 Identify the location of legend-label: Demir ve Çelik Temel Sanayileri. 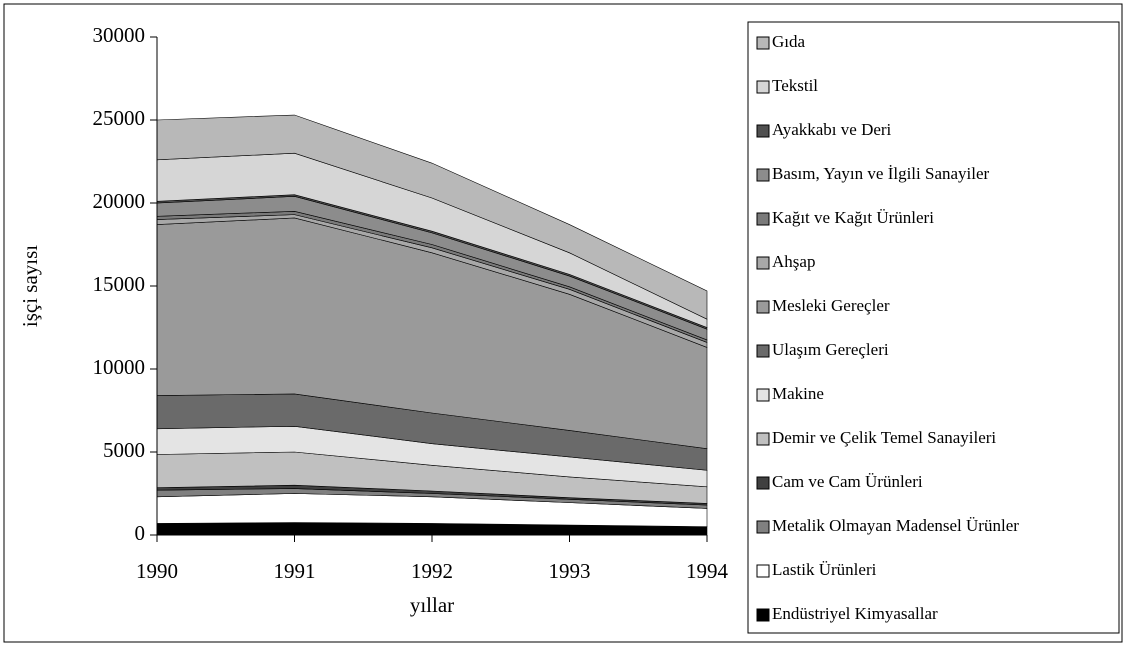
(884, 437).